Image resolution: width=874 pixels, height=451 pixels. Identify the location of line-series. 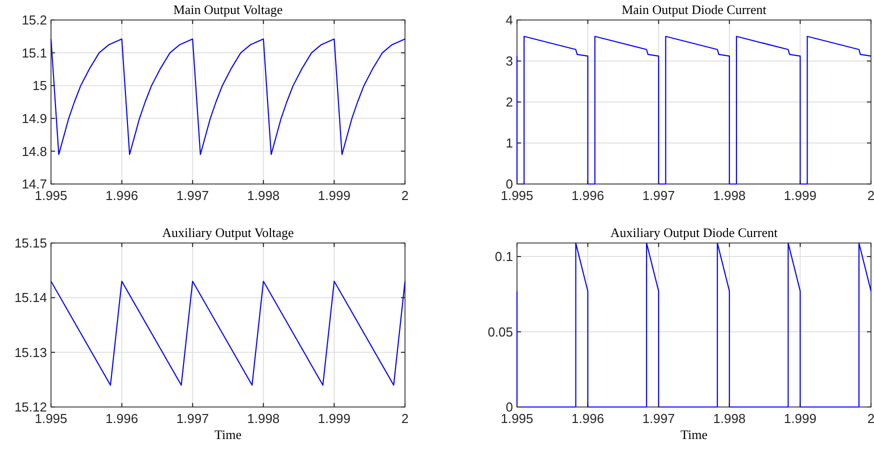
(228, 97).